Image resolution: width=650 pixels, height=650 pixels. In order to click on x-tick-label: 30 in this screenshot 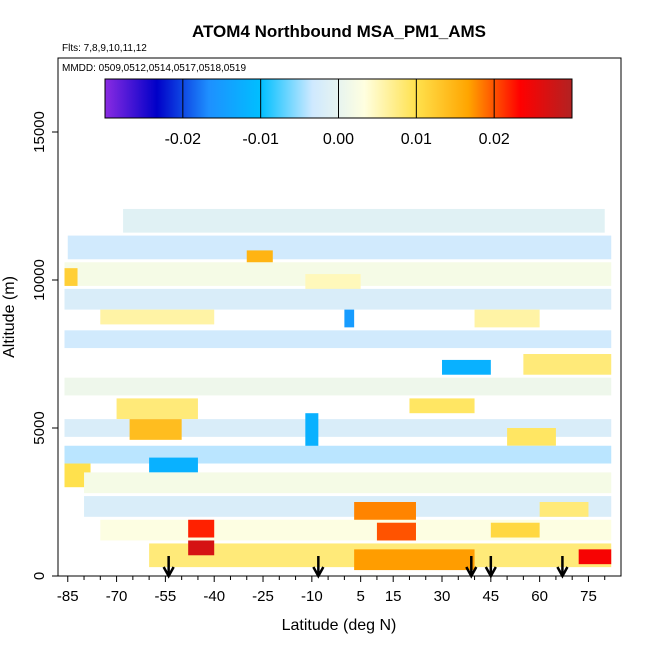, I will do `click(442, 596)`.